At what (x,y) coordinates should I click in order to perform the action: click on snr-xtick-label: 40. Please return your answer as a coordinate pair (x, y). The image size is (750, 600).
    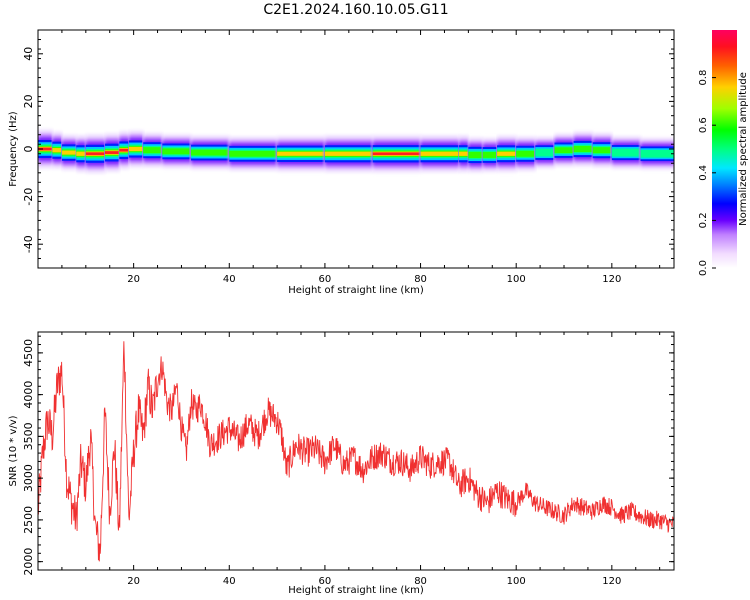
    Looking at the image, I should click on (229, 581).